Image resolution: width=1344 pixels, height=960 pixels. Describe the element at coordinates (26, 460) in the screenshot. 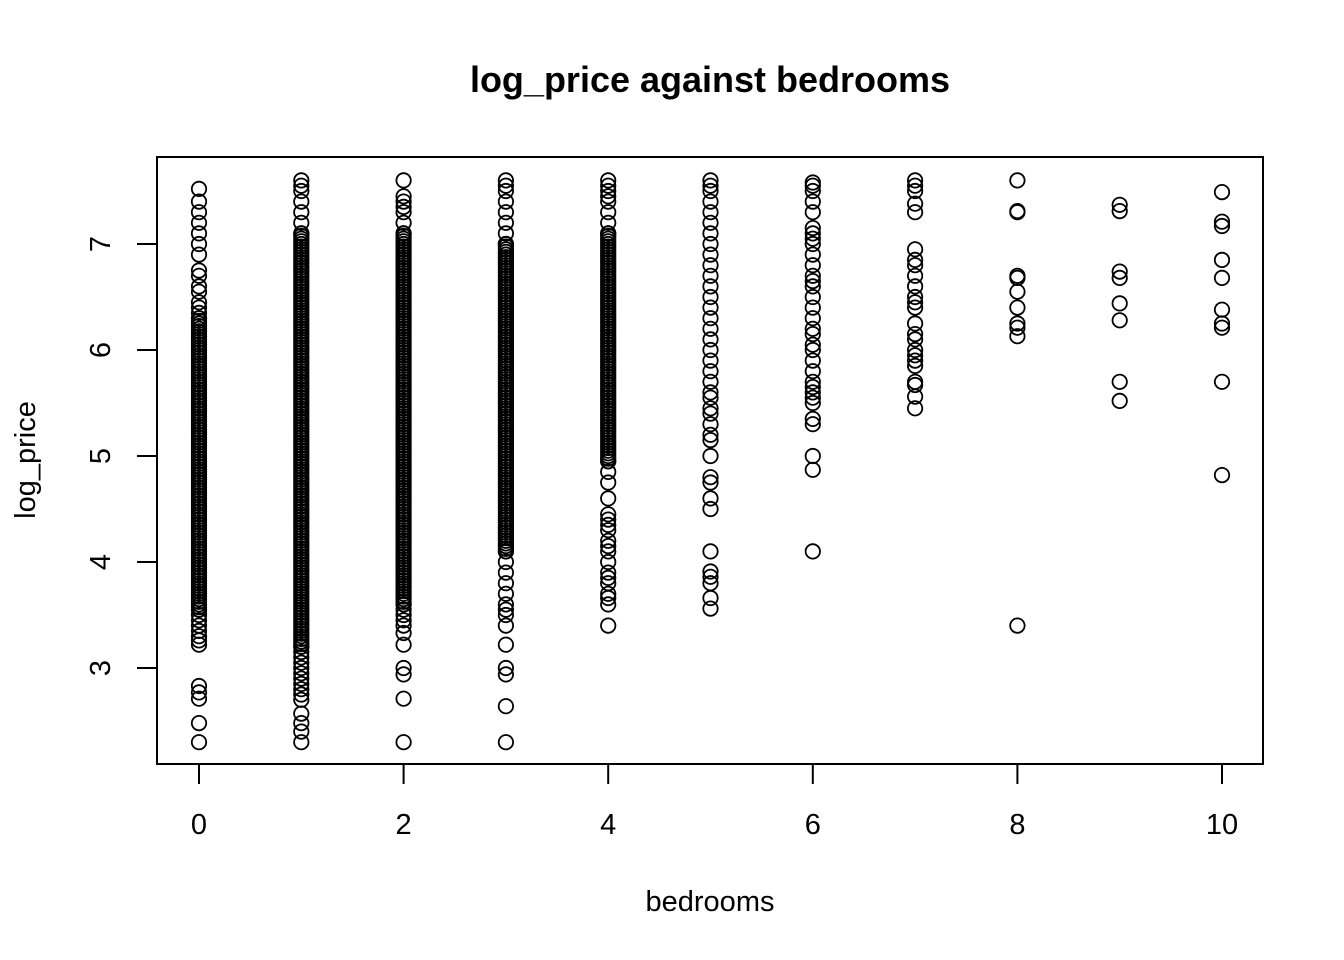

I see `y-axis-label: log_price` at that location.